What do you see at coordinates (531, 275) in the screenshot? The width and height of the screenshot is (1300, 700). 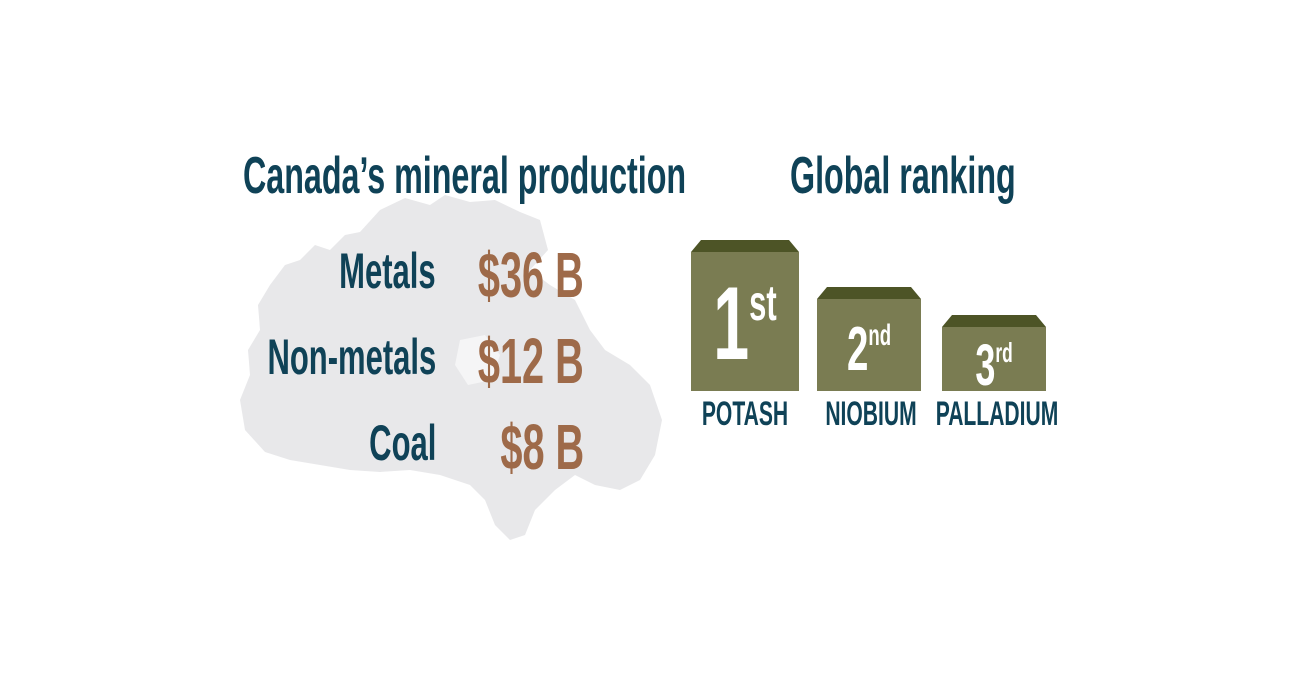 I see `metals-value: $36 B` at bounding box center [531, 275].